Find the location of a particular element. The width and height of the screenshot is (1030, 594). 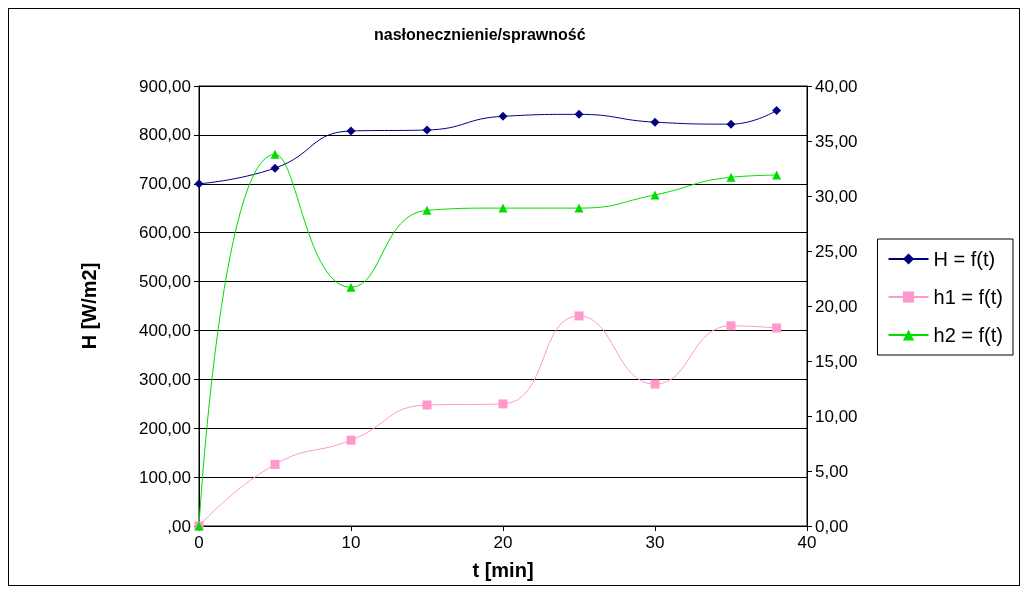

y2-tick-label: 5,00 is located at coordinates (832, 471).